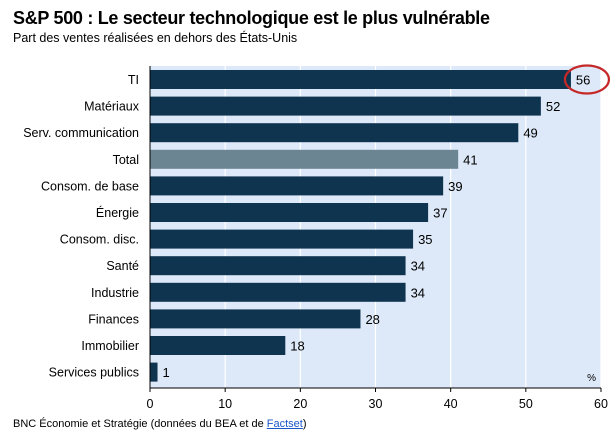 The height and width of the screenshot is (442, 613). Describe the element at coordinates (112, 107) in the screenshot. I see `category-label: Matériaux` at that location.